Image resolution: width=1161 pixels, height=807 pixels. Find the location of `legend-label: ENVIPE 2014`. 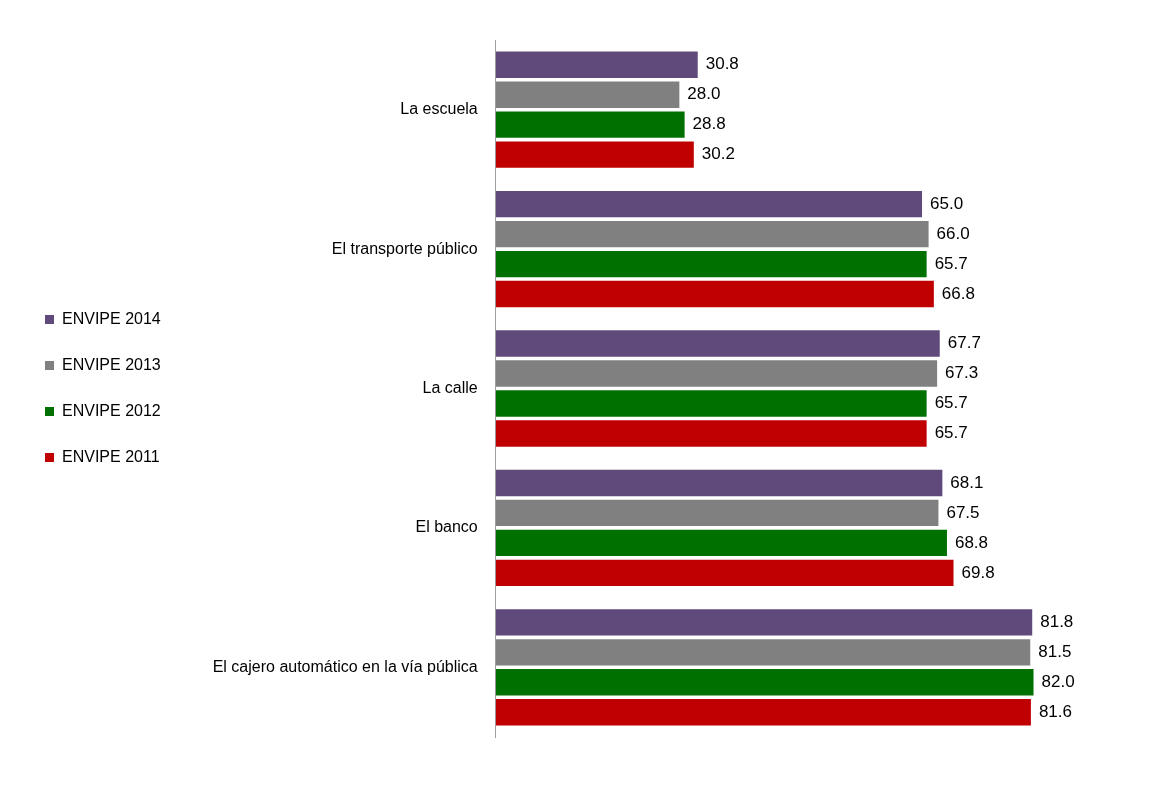

legend-label: ENVIPE 2014 is located at coordinates (111, 318).